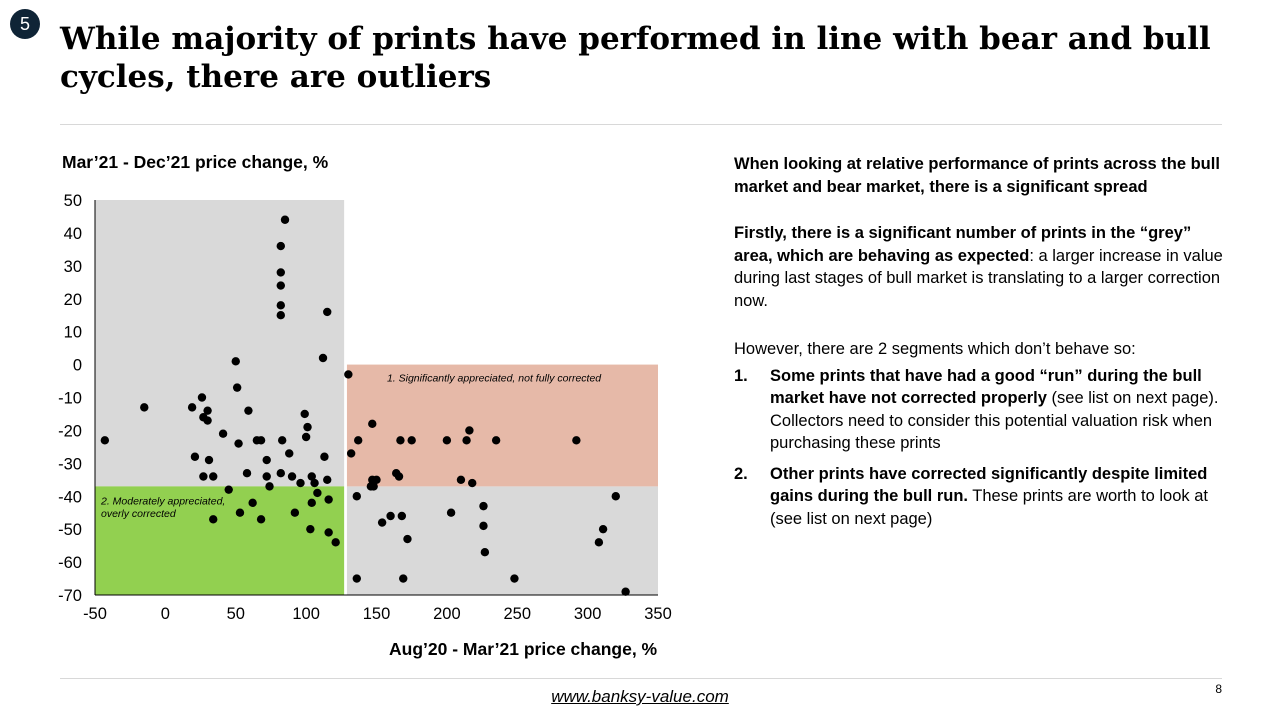  I want to click on zone-label-green-line: overly corrected, so click(139, 514).